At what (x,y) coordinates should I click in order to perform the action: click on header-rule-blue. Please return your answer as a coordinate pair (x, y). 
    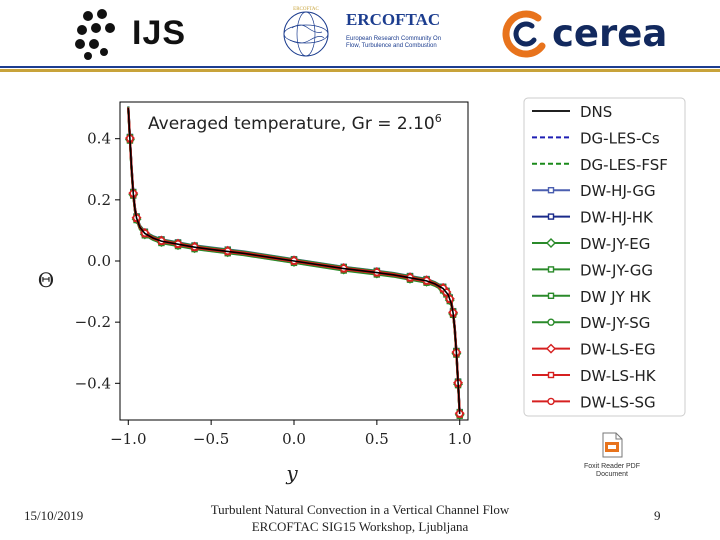
    Looking at the image, I should click on (360, 67).